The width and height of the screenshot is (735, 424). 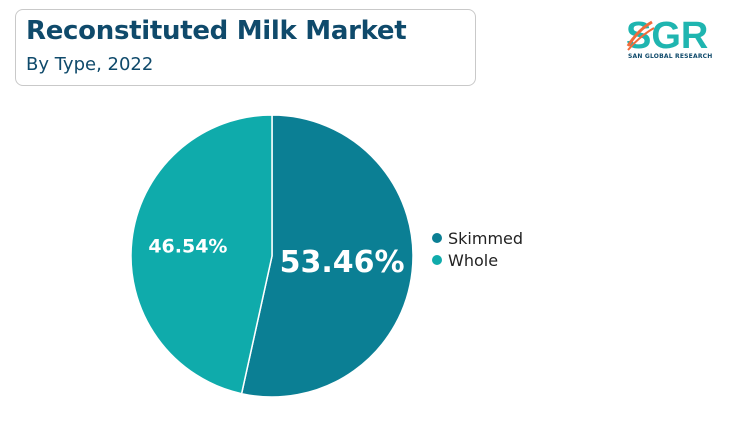 What do you see at coordinates (670, 56) in the screenshot?
I see `logo-tagline: SAN GLOBAL RESEARCH` at bounding box center [670, 56].